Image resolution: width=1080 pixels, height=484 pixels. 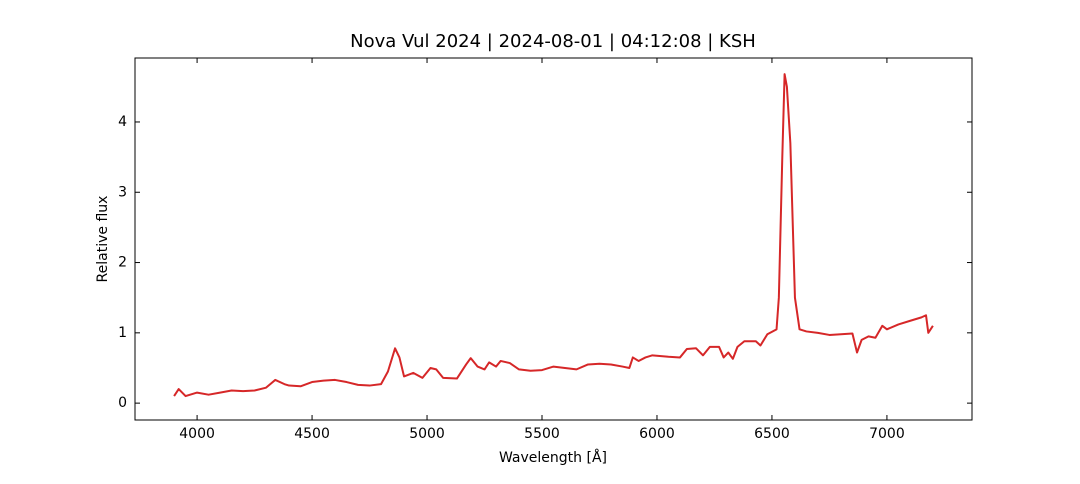 What do you see at coordinates (657, 434) in the screenshot?
I see `x-tick-label: 6000` at bounding box center [657, 434].